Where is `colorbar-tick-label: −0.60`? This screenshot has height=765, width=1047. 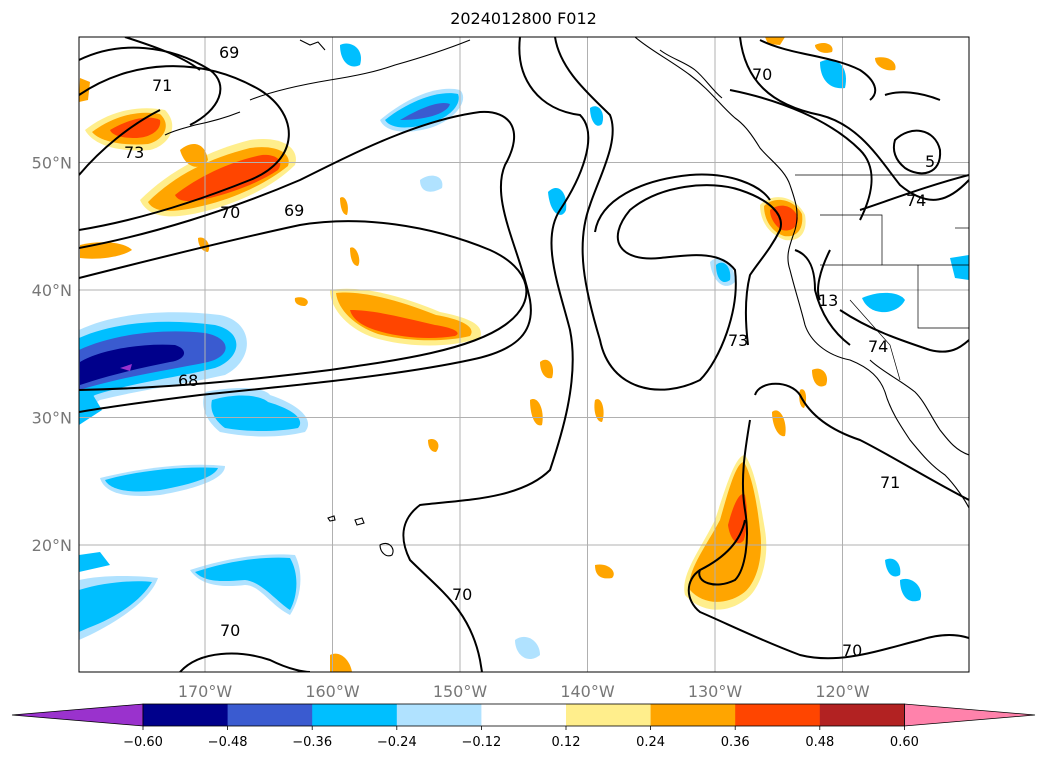 colorbar-tick-label: −0.60 is located at coordinates (143, 742).